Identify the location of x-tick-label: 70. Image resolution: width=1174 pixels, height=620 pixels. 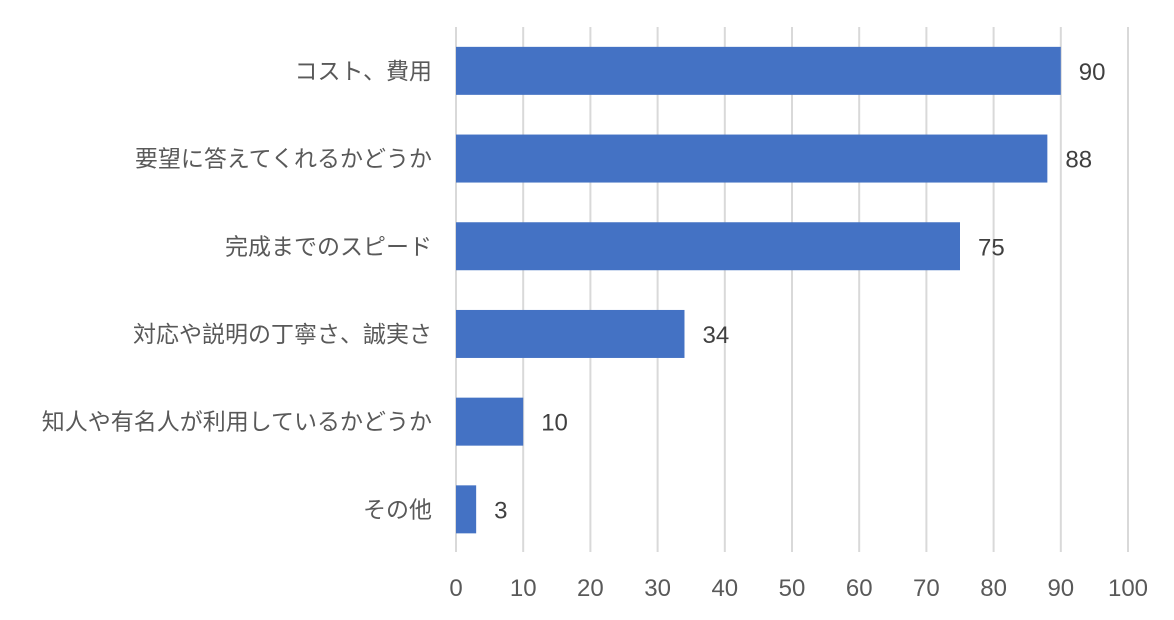
(926, 588).